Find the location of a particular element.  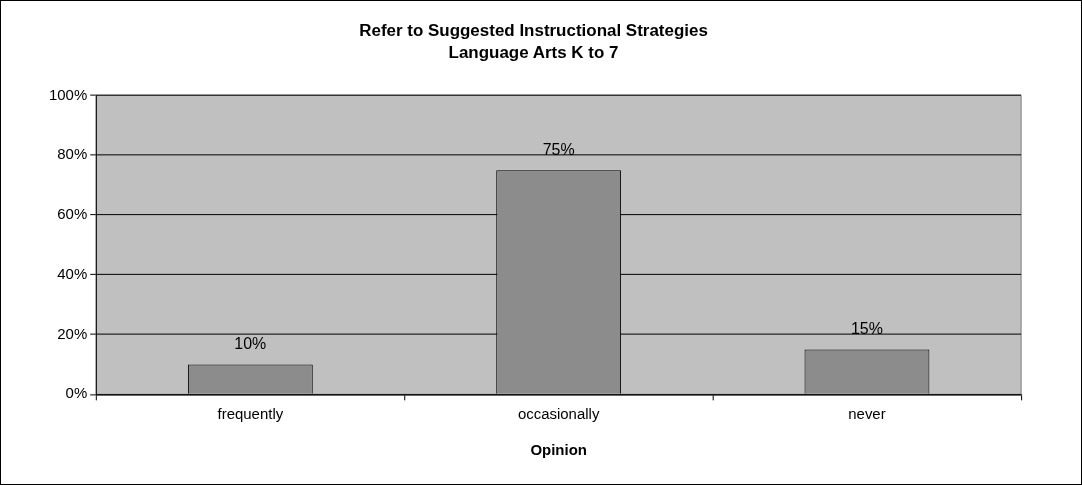

chart-title: Refer to Suggested Instructional Strategies is located at coordinates (533, 30).